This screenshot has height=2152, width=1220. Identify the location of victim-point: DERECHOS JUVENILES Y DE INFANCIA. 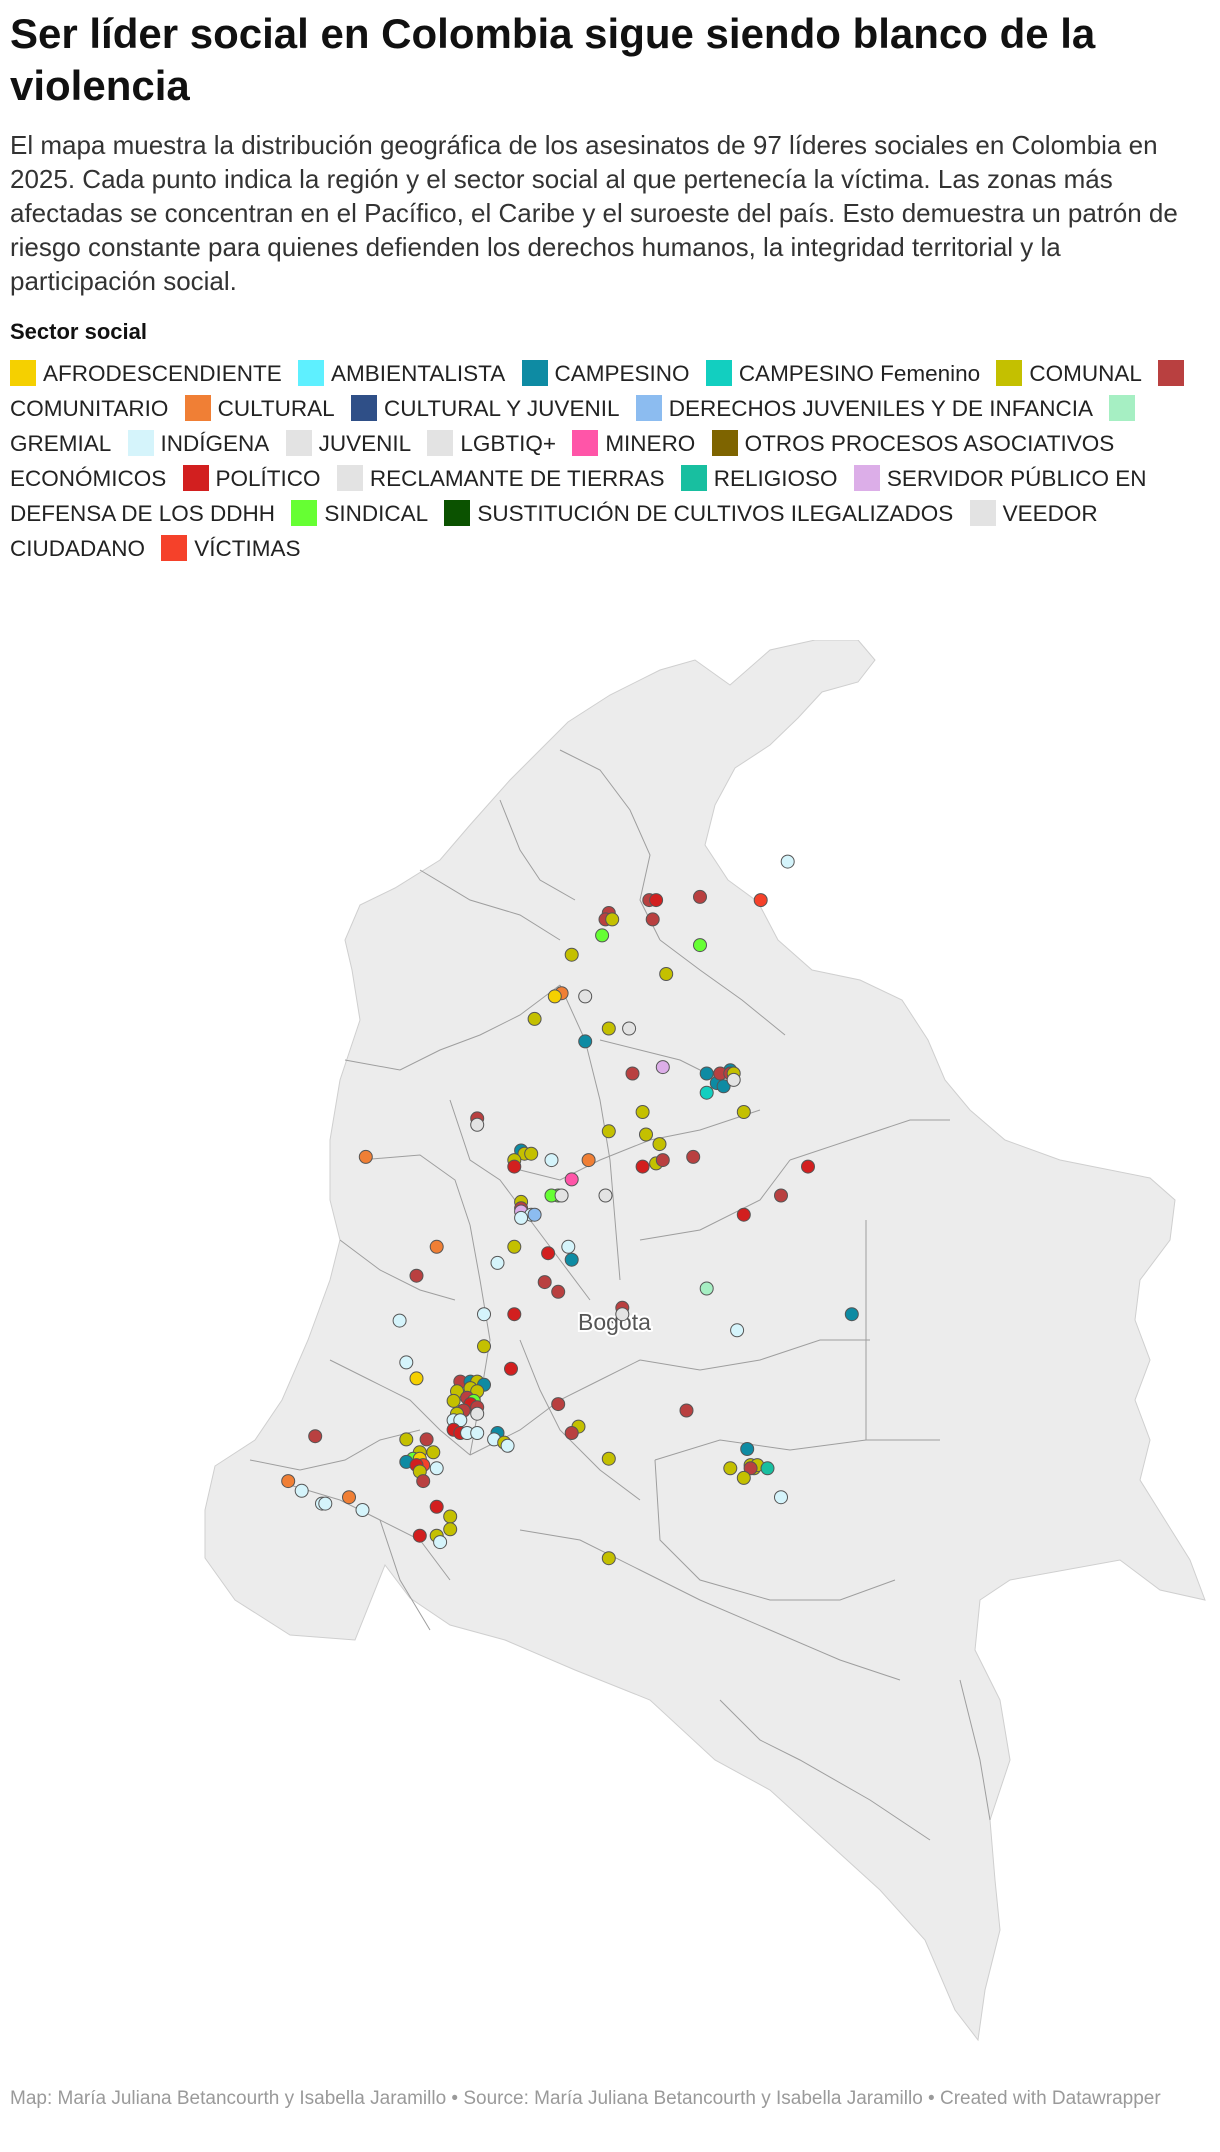
(534, 1214).